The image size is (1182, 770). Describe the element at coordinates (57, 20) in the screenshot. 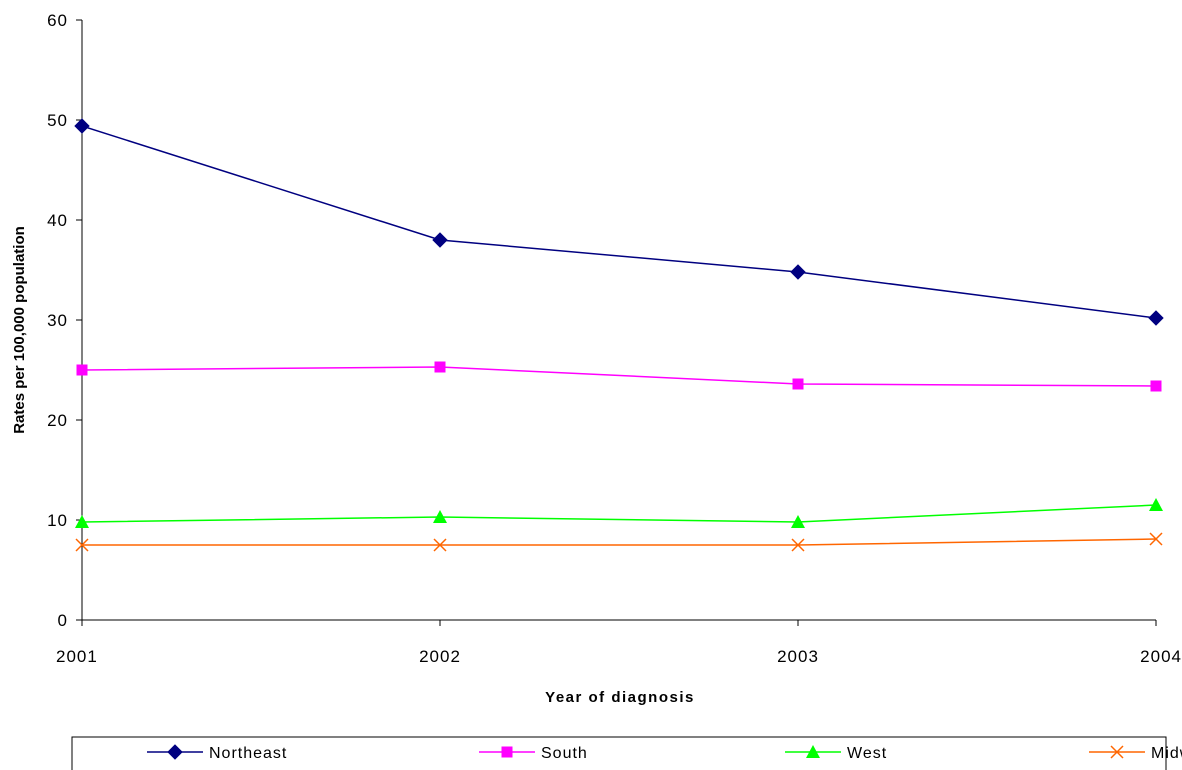

I see `y-tick-label: 60` at that location.